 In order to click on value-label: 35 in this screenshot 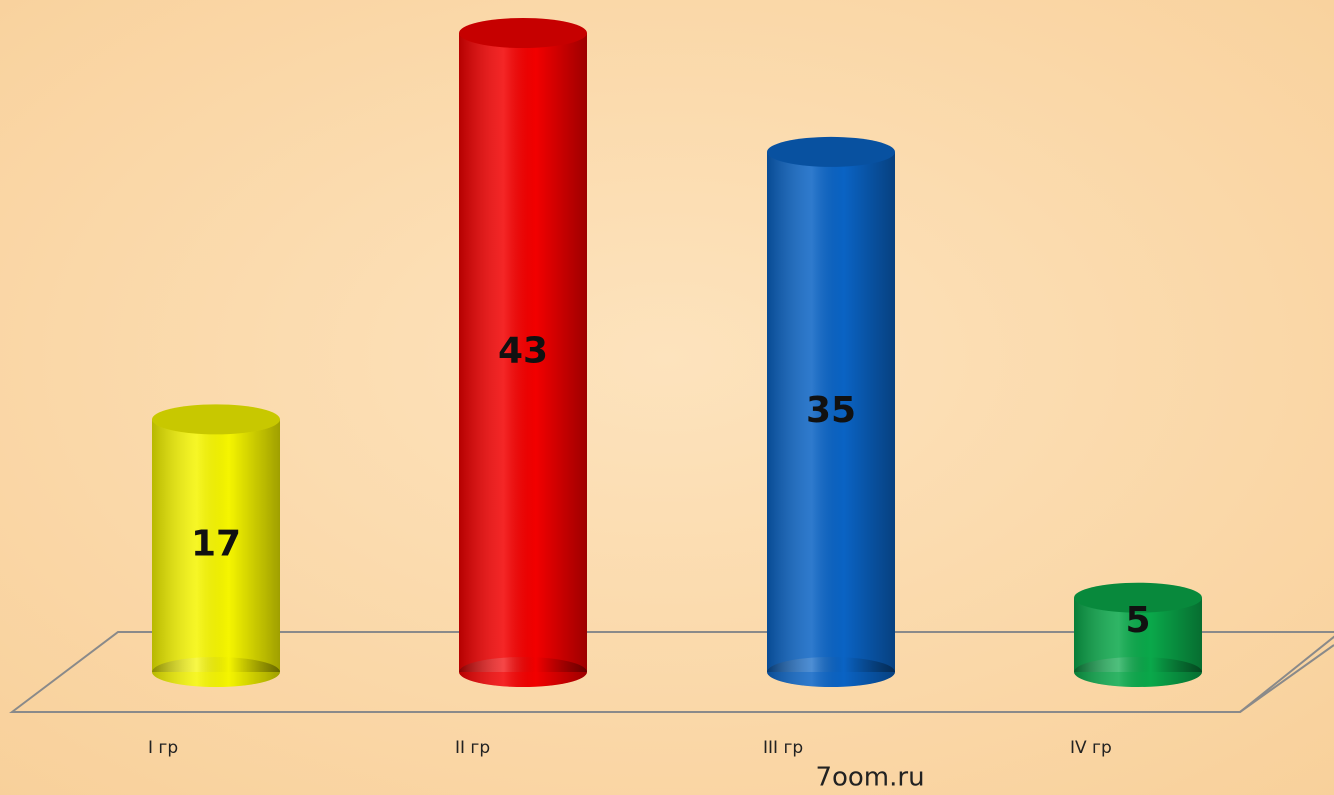, I will do `click(831, 410)`.